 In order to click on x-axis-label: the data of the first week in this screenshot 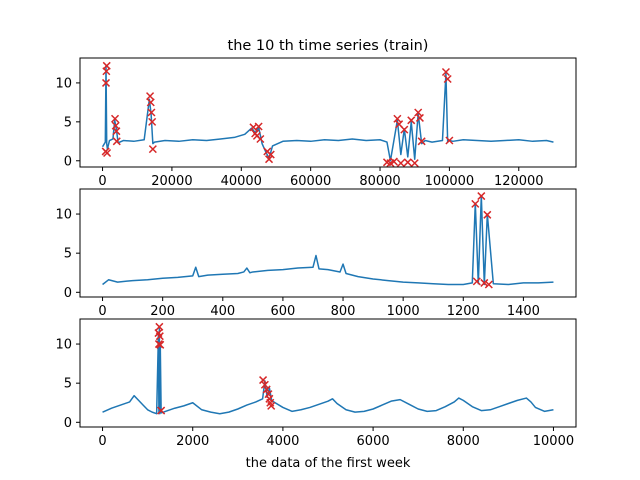, I will do `click(328, 463)`.